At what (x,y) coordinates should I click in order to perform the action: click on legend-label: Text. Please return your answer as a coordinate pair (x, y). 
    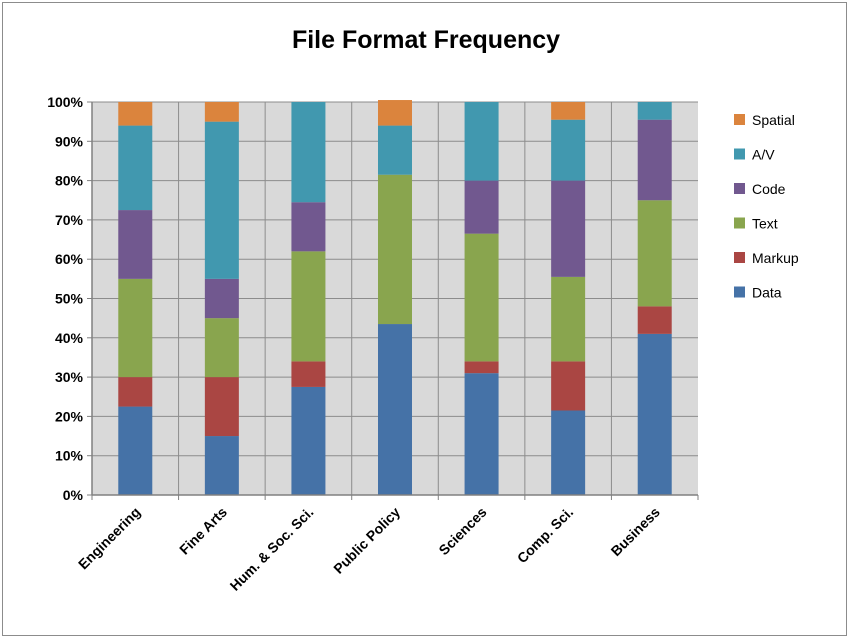
    Looking at the image, I should click on (765, 224).